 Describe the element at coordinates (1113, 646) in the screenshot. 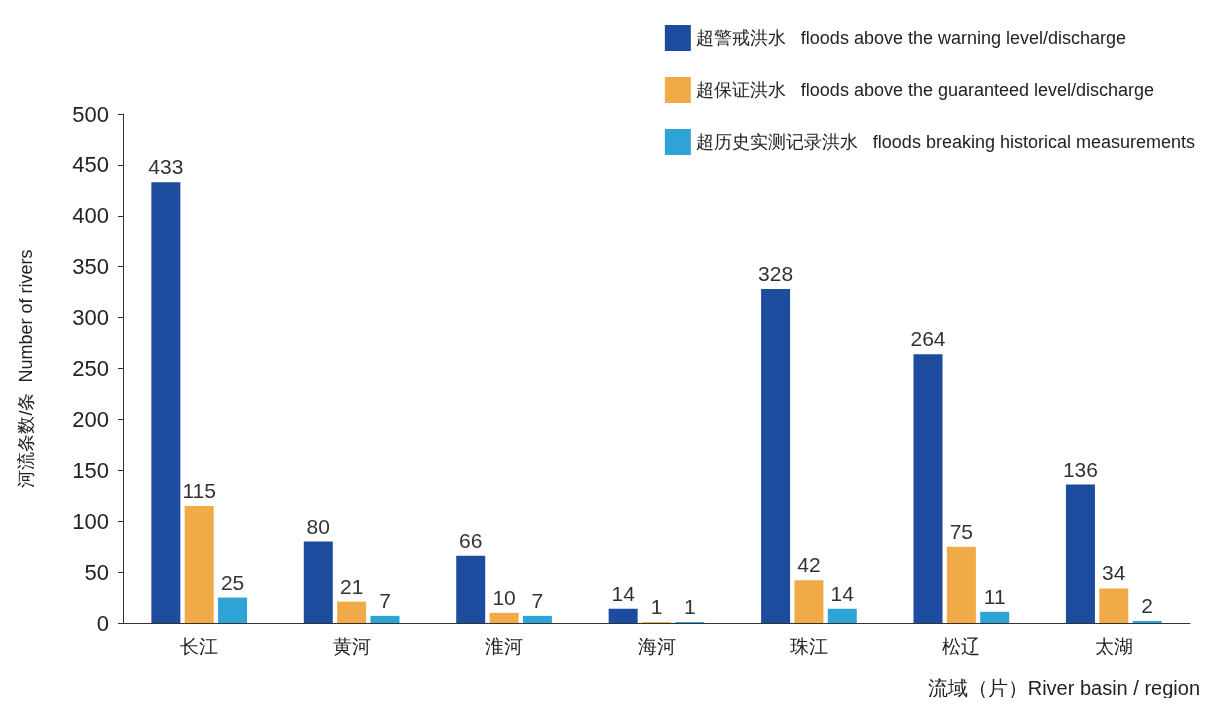

I see `x-tick-label: 太湖` at that location.